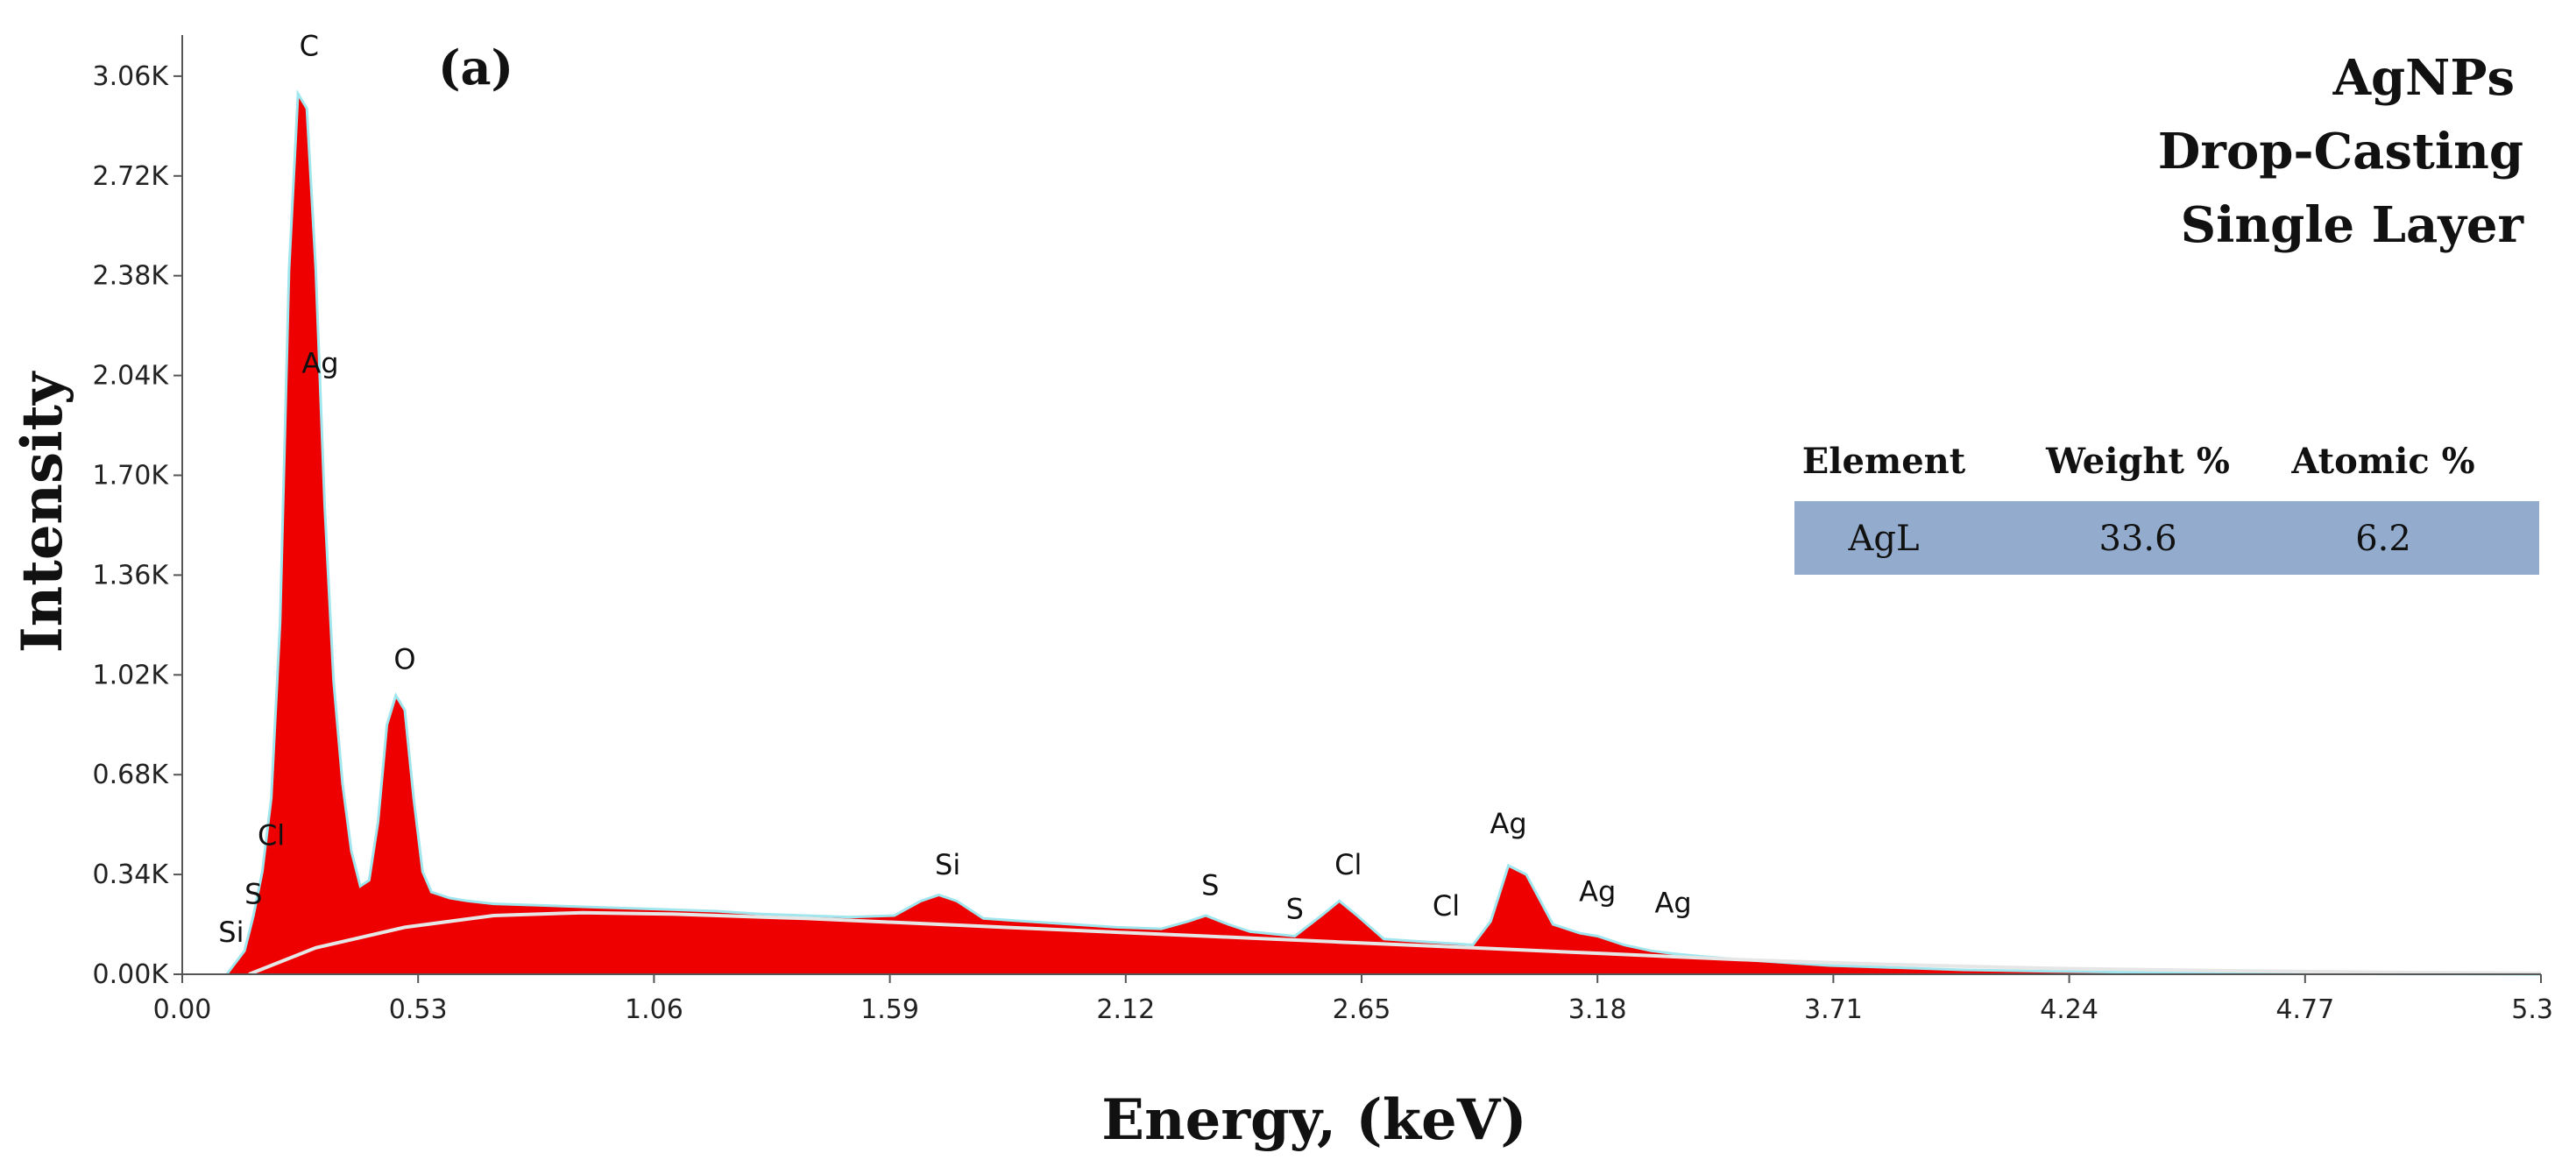 Image resolution: width=2576 pixels, height=1160 pixels. What do you see at coordinates (1125, 1009) in the screenshot?
I see `x-tick-label: 2.12` at bounding box center [1125, 1009].